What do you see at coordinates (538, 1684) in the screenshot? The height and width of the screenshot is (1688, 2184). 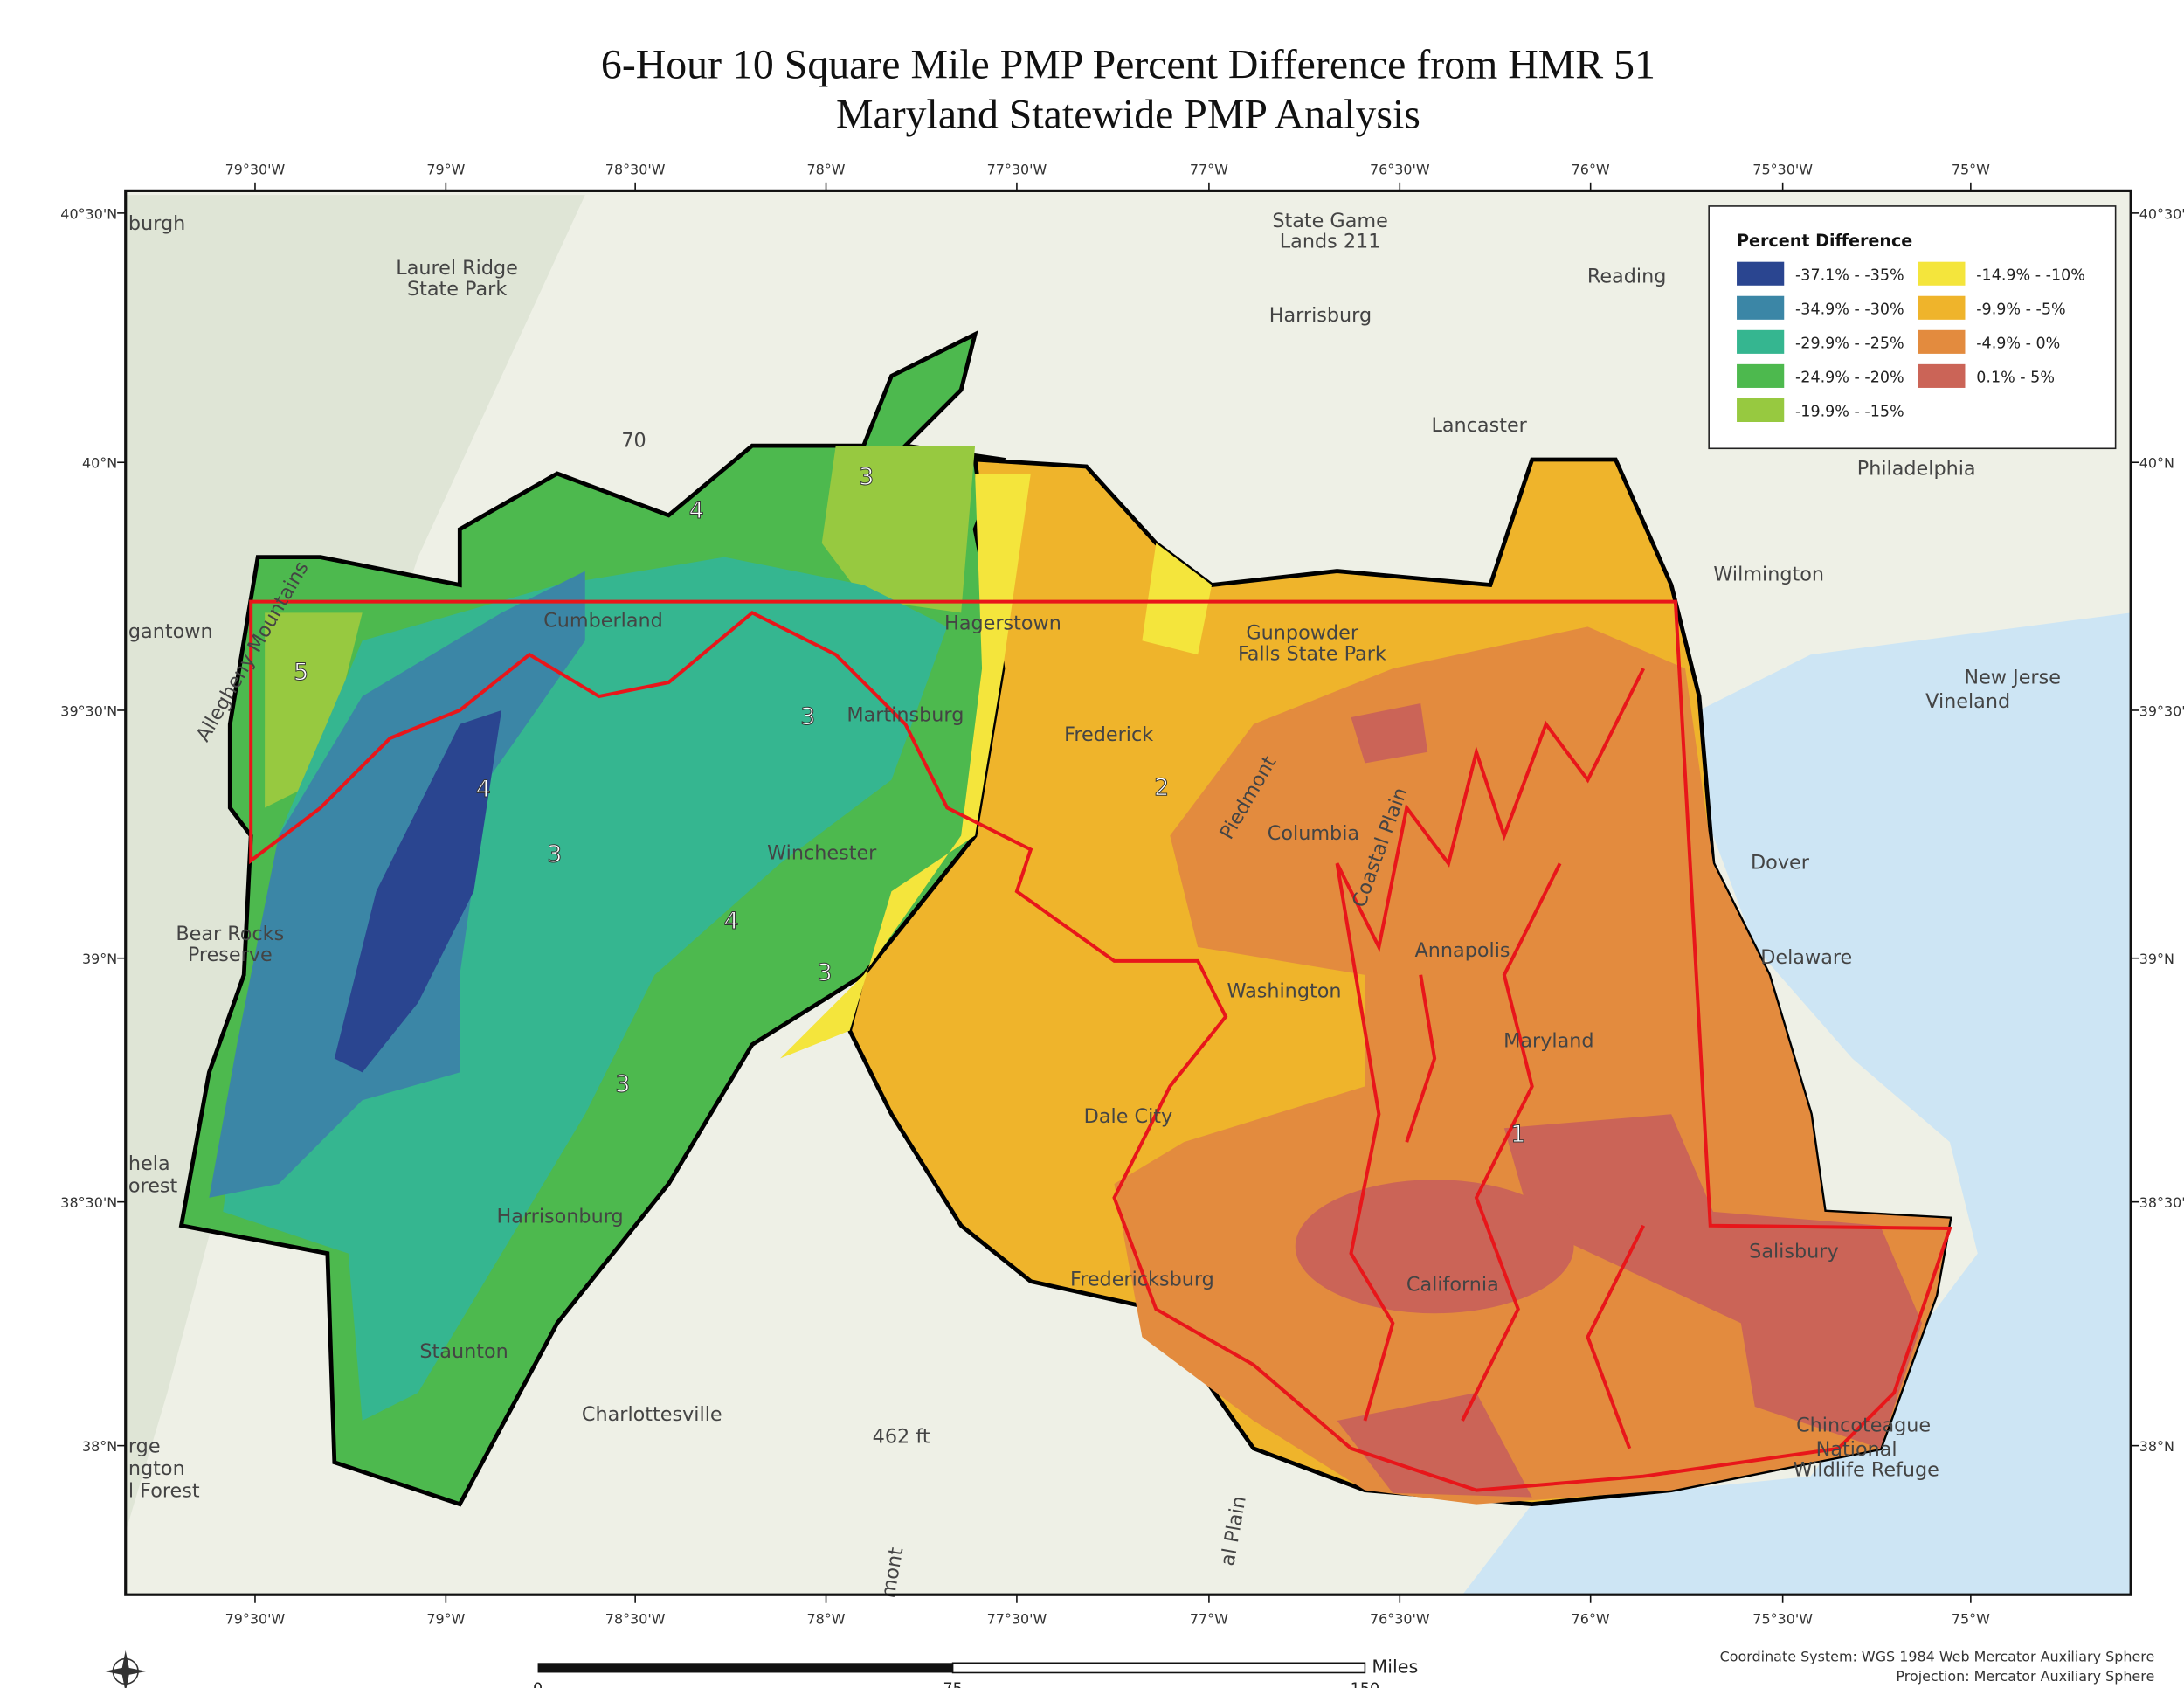 I see `scale-tick: 0` at bounding box center [538, 1684].